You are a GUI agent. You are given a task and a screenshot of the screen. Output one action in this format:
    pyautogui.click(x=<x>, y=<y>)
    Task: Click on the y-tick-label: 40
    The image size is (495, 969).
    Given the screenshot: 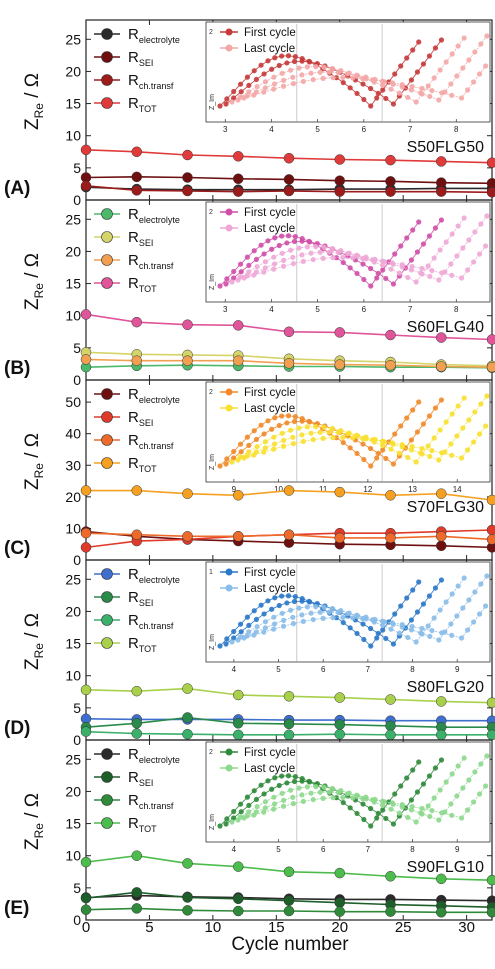 What is the action you would take?
    pyautogui.click(x=73, y=434)
    